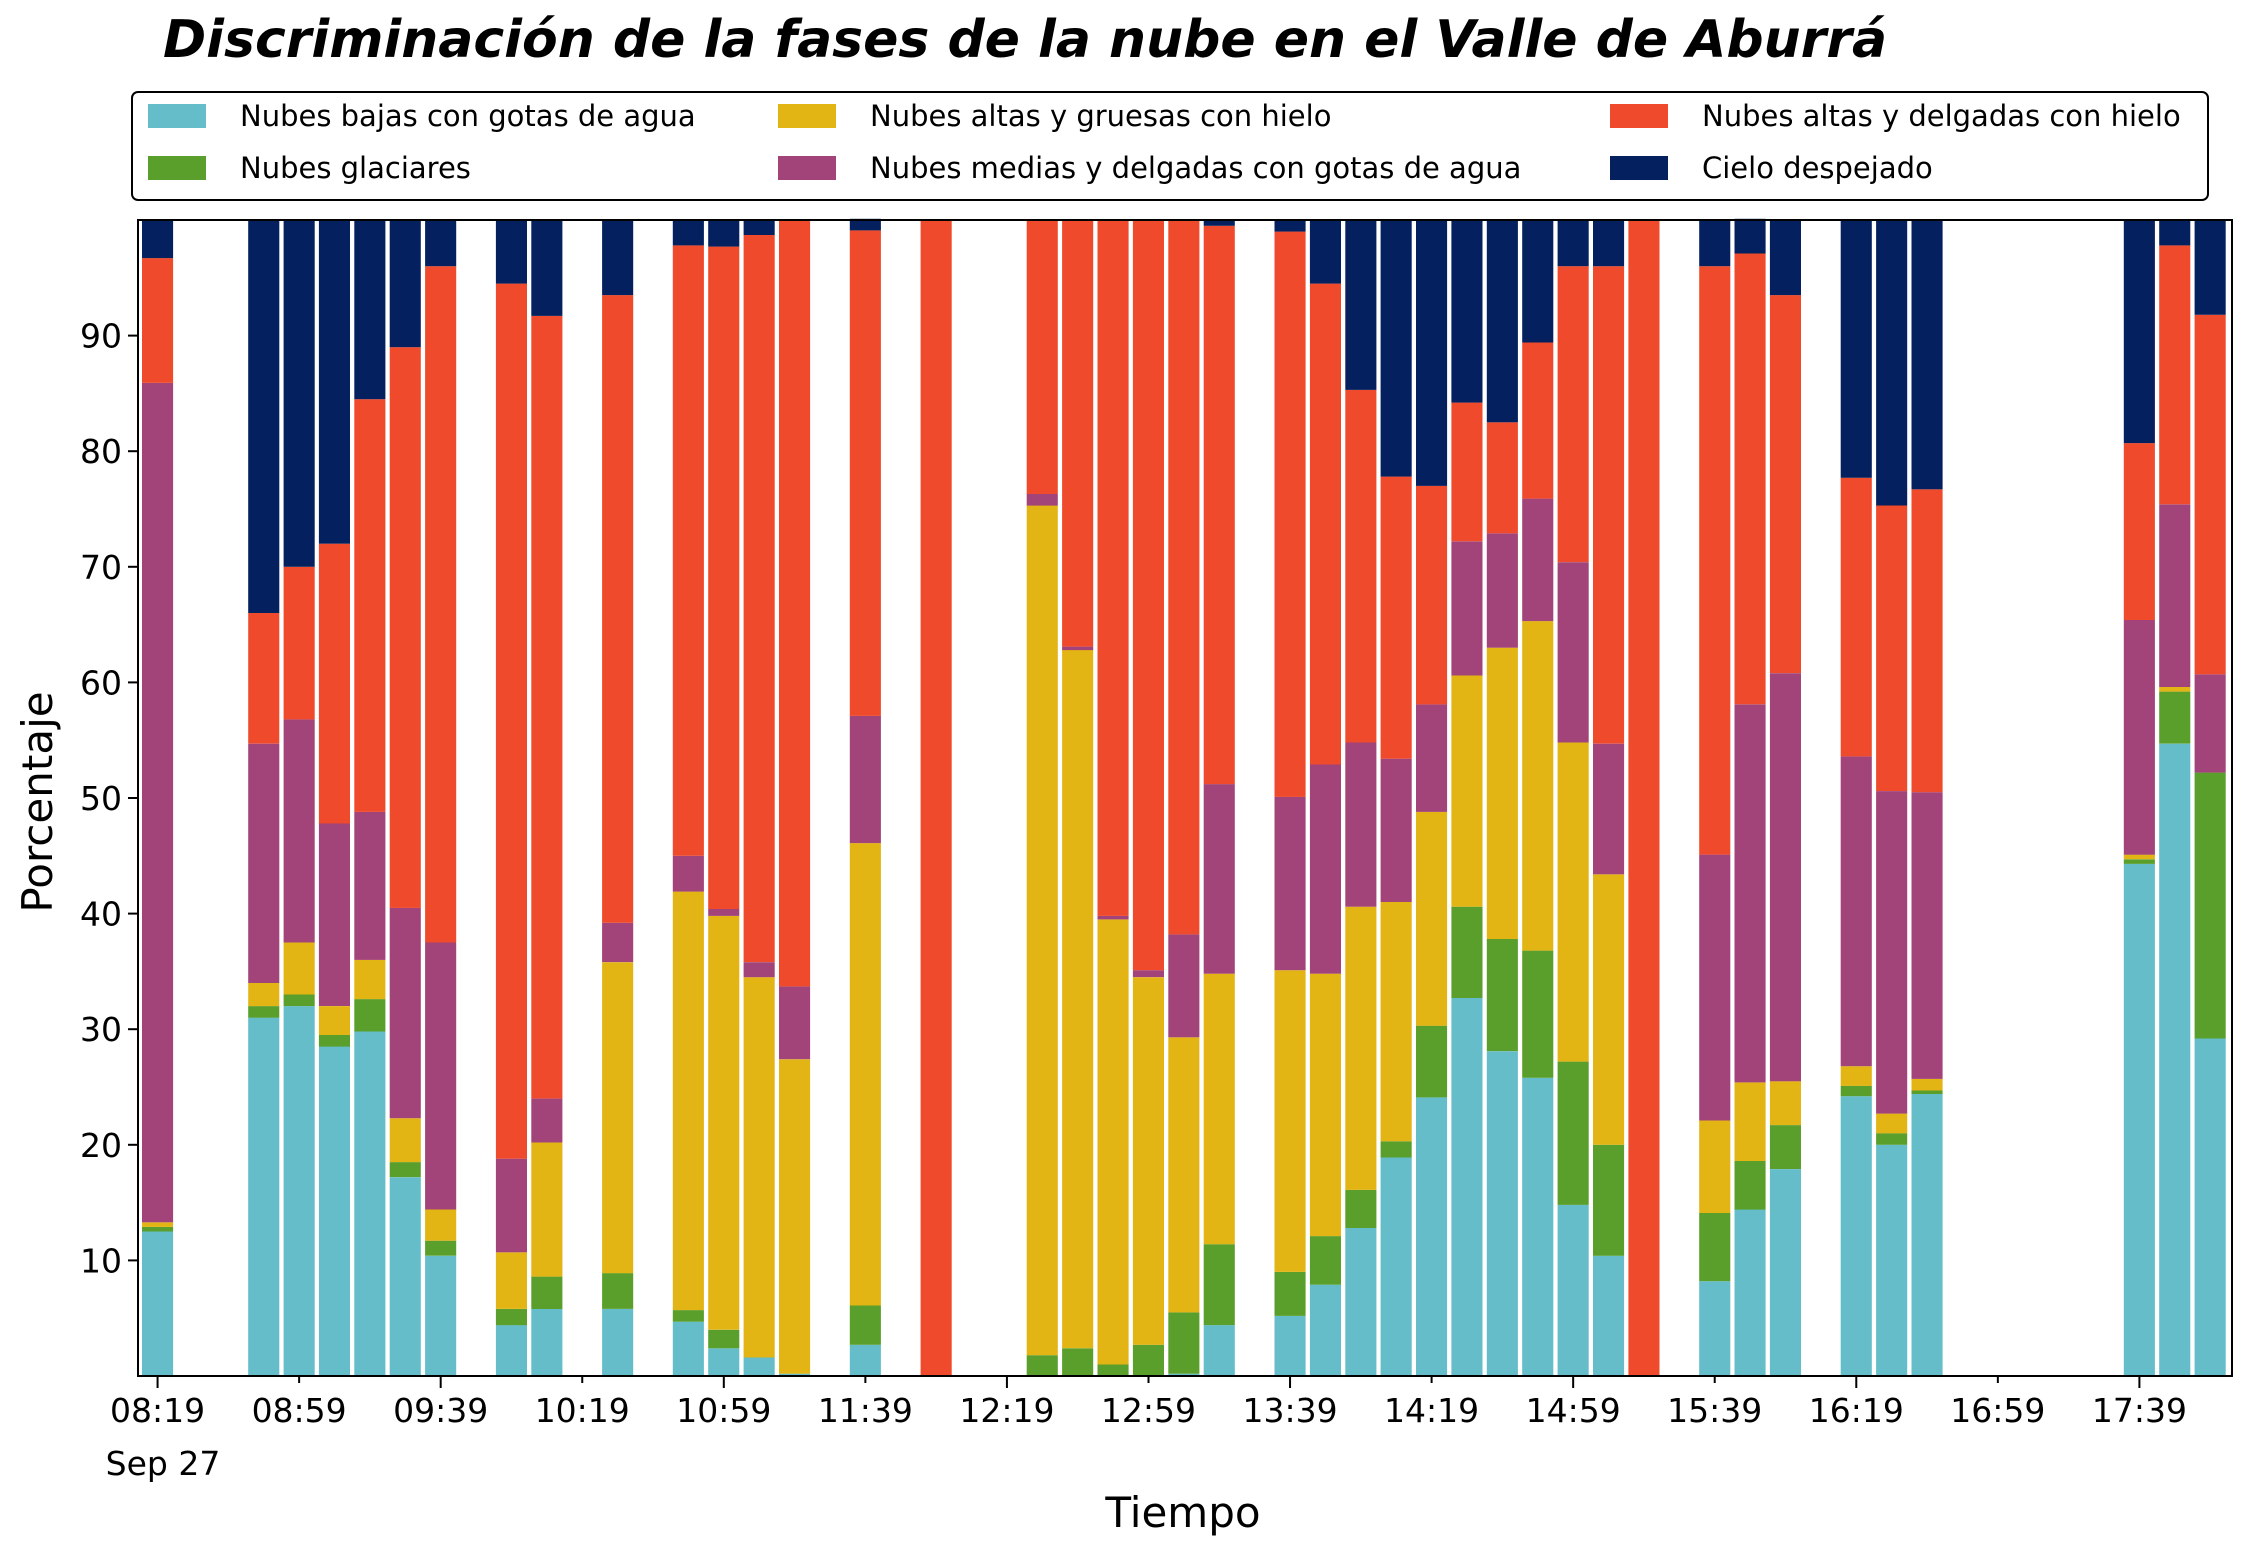  I want to click on legend-item: Cielo despejado, so click(1771, 168).